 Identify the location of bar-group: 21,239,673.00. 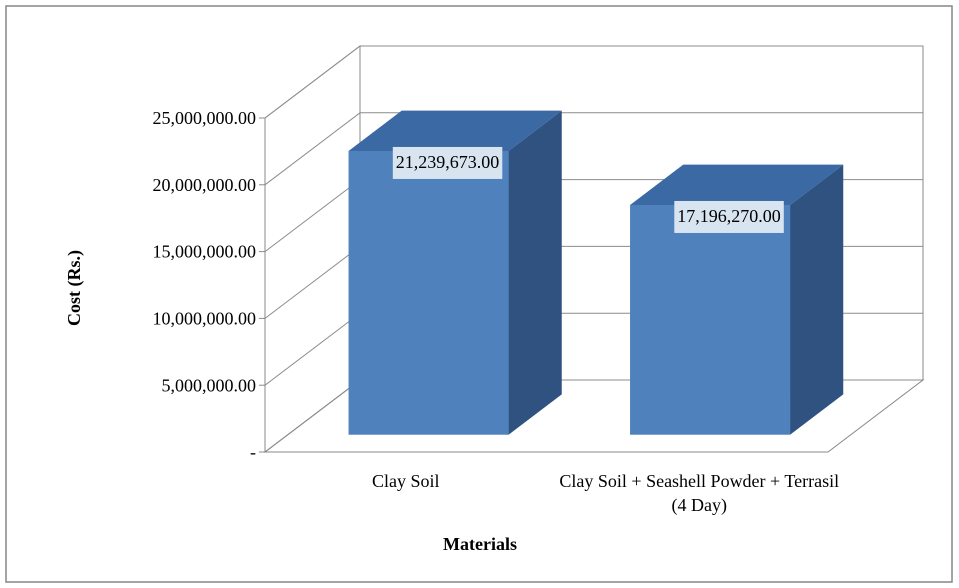
(455, 272).